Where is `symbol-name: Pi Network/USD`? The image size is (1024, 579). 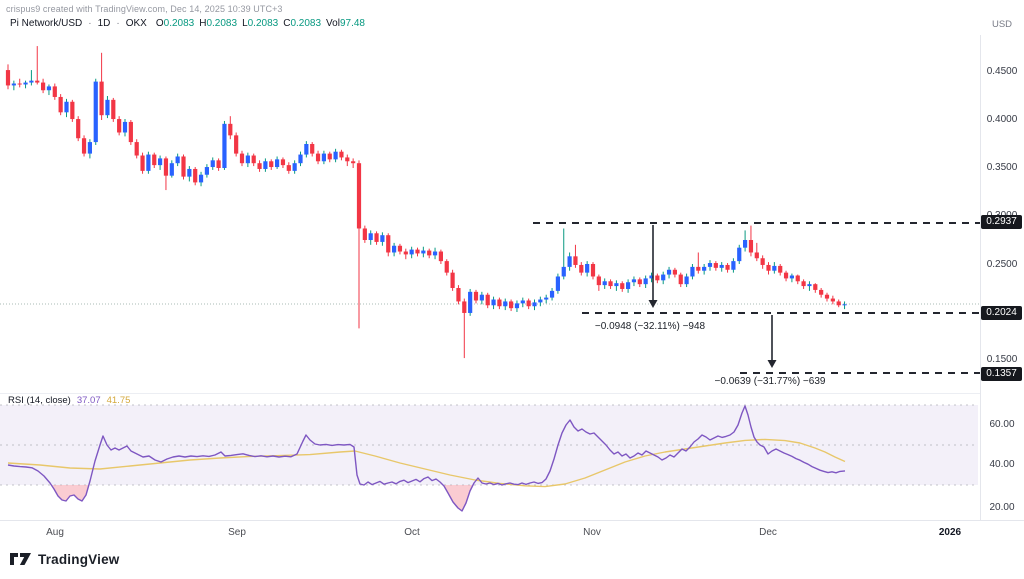 symbol-name: Pi Network/USD is located at coordinates (46, 23).